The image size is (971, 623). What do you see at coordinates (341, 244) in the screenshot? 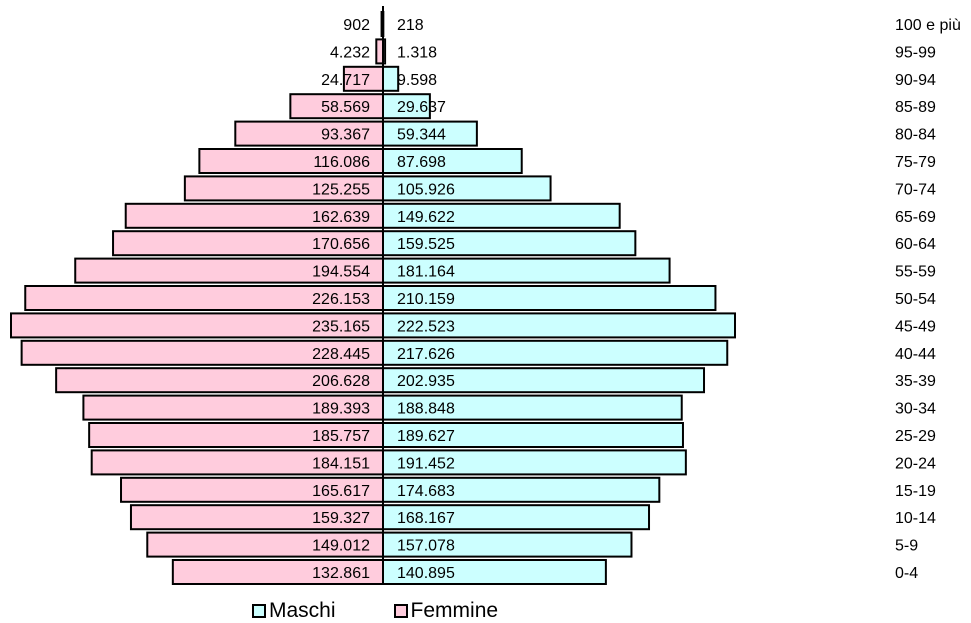
I see `label-femmine-60-64: 170.656` at bounding box center [341, 244].